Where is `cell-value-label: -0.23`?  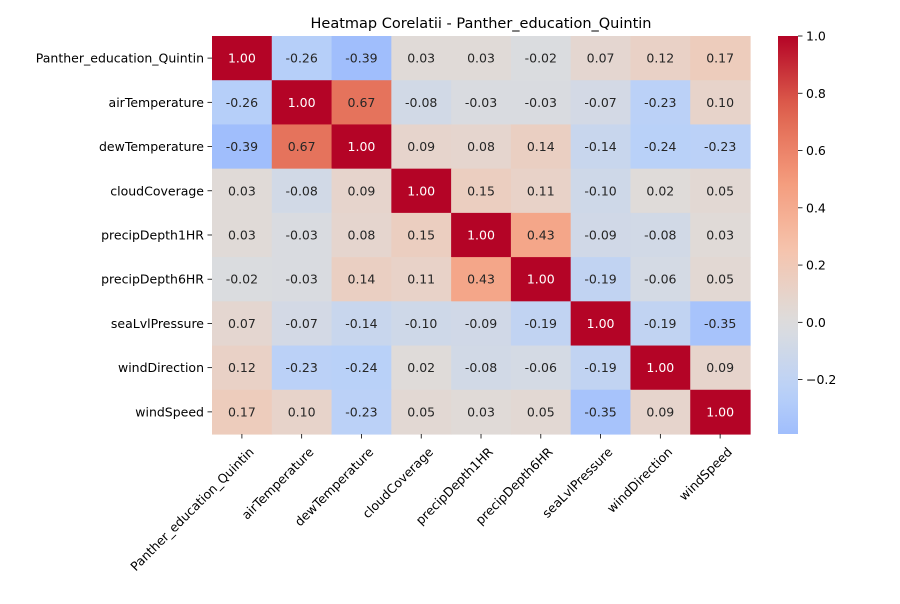
cell-value-label: -0.23 is located at coordinates (660, 102).